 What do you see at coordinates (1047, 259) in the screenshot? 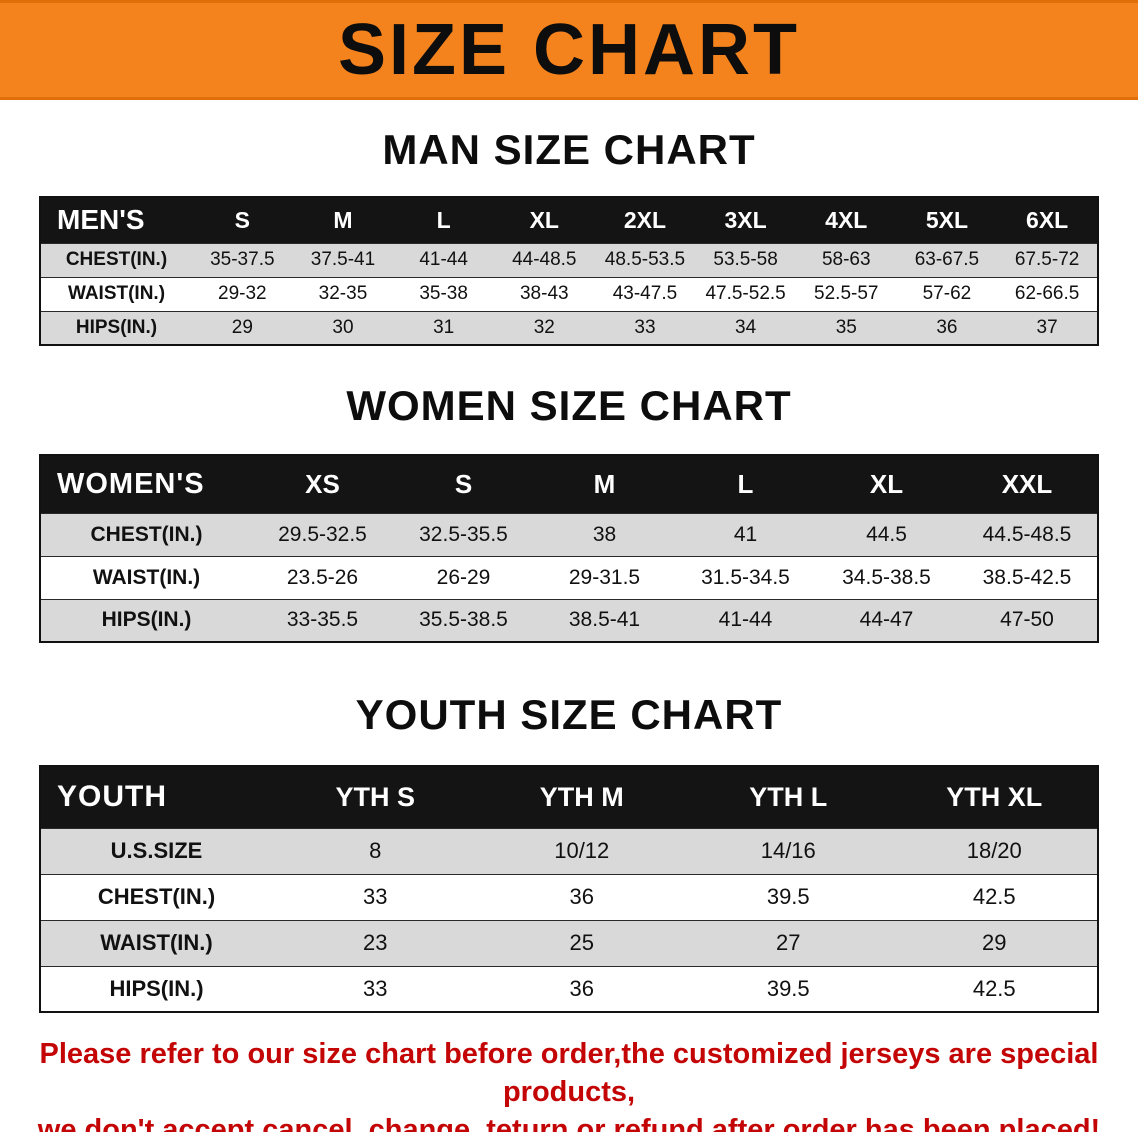
I see `size-value-cell: 67.5-72` at bounding box center [1047, 259].